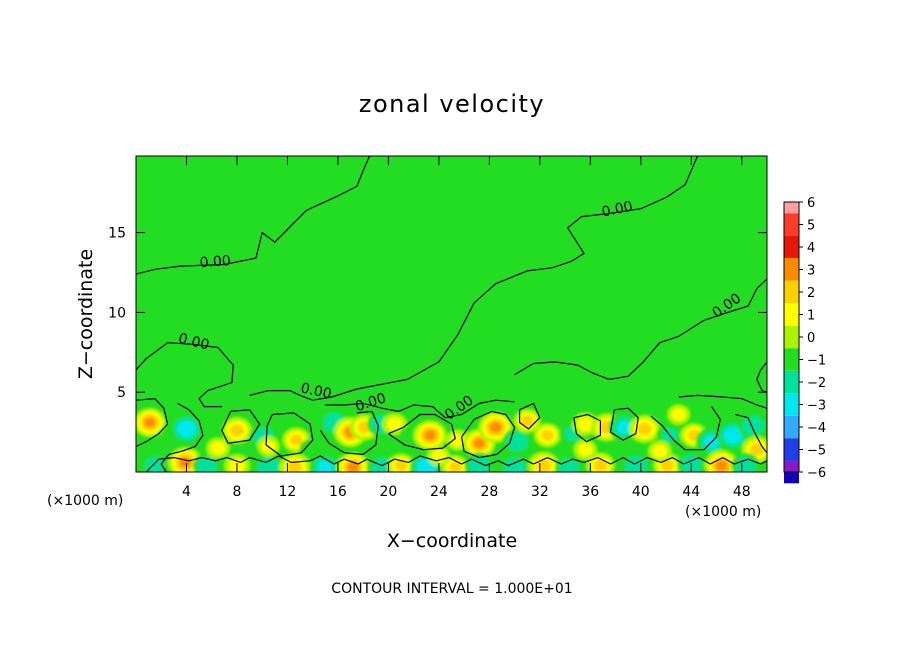  Describe the element at coordinates (816, 383) in the screenshot. I see `colorbar-tick-label: −2` at that location.